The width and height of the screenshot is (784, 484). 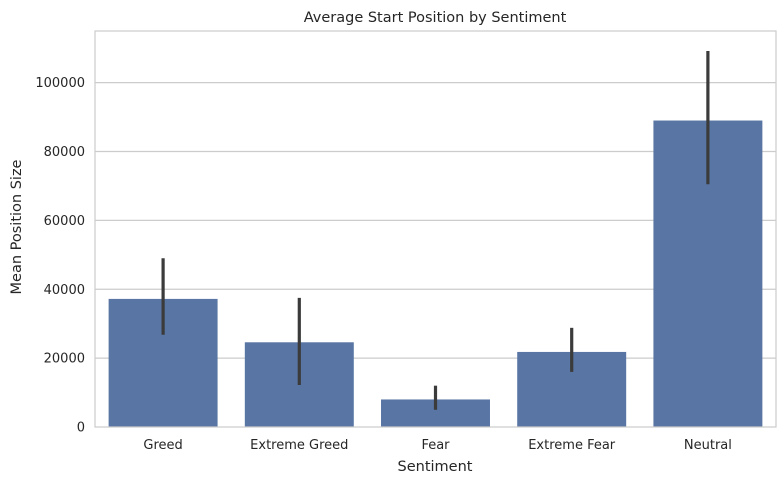 I want to click on x-tick-label: Fear, so click(x=435, y=445).